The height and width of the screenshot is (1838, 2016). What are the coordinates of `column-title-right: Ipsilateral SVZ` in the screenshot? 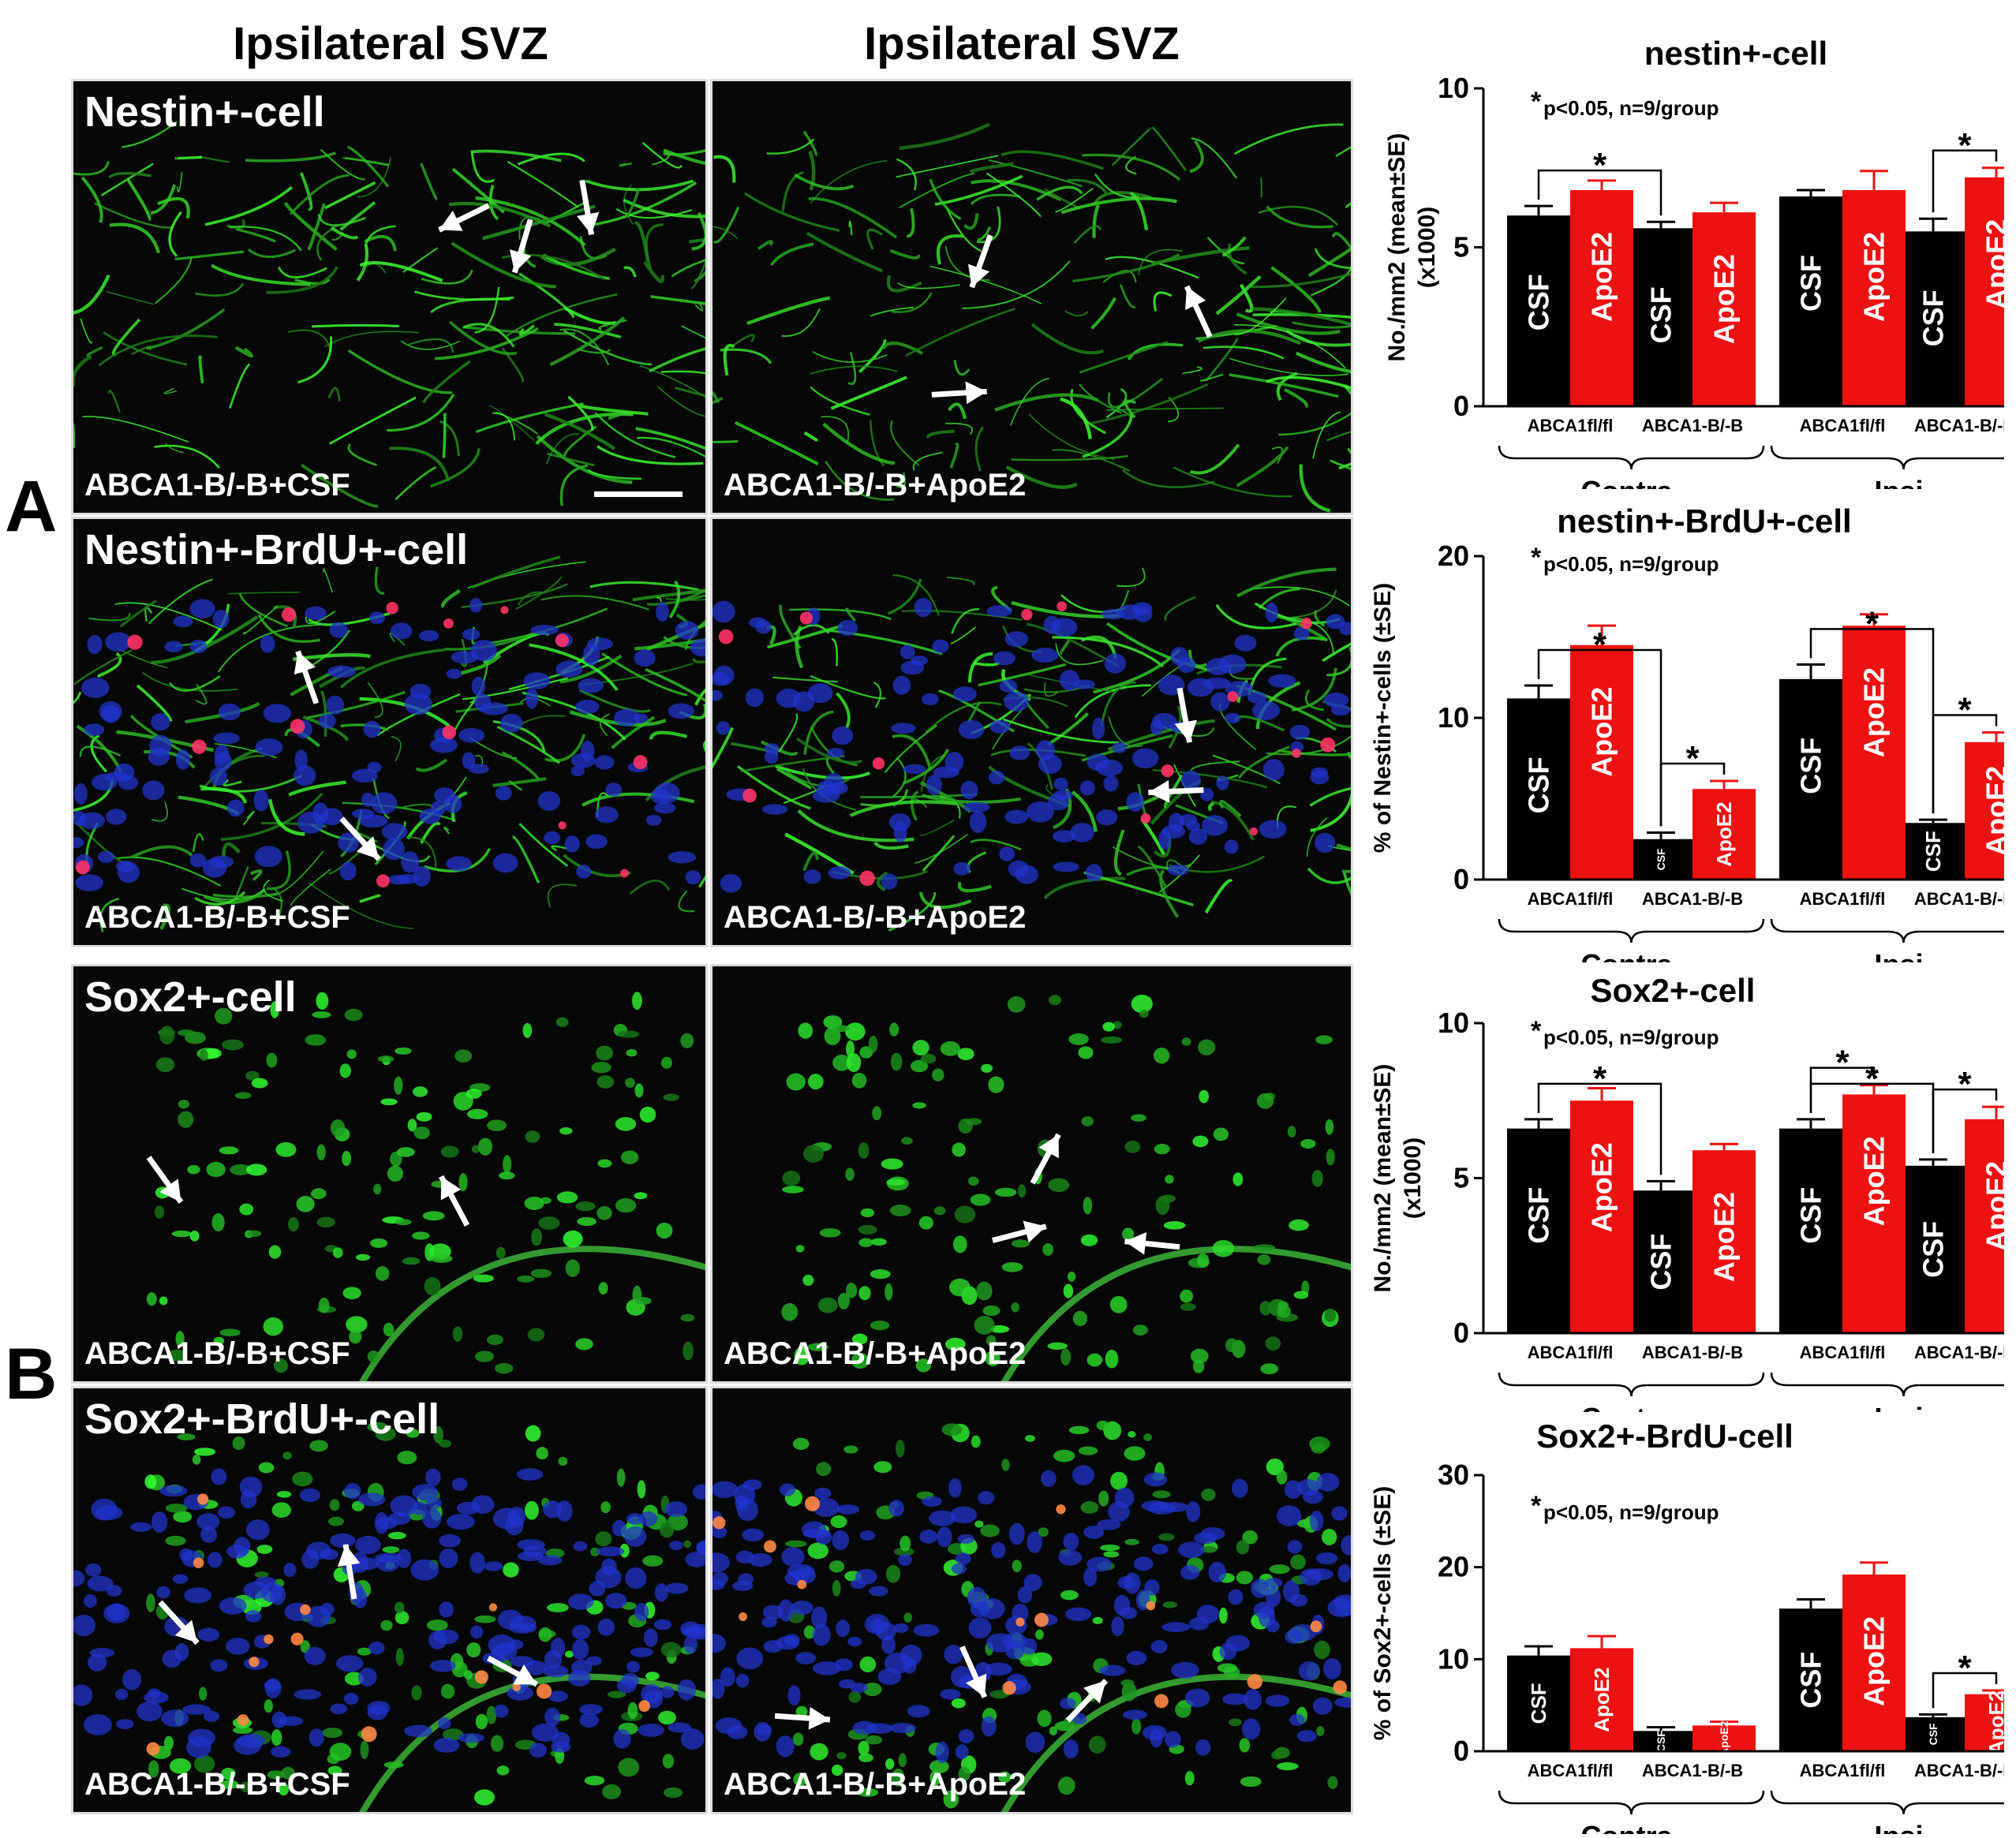 It's located at (1022, 43).